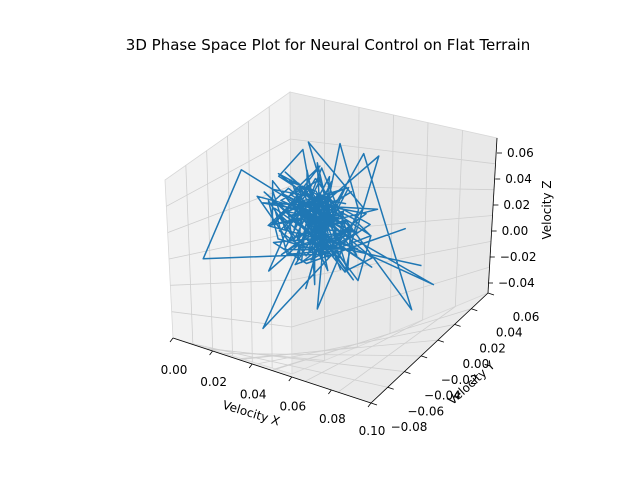 This screenshot has width=640, height=480. What do you see at coordinates (515, 231) in the screenshot?
I see `z-tick-label: 0.00` at bounding box center [515, 231].